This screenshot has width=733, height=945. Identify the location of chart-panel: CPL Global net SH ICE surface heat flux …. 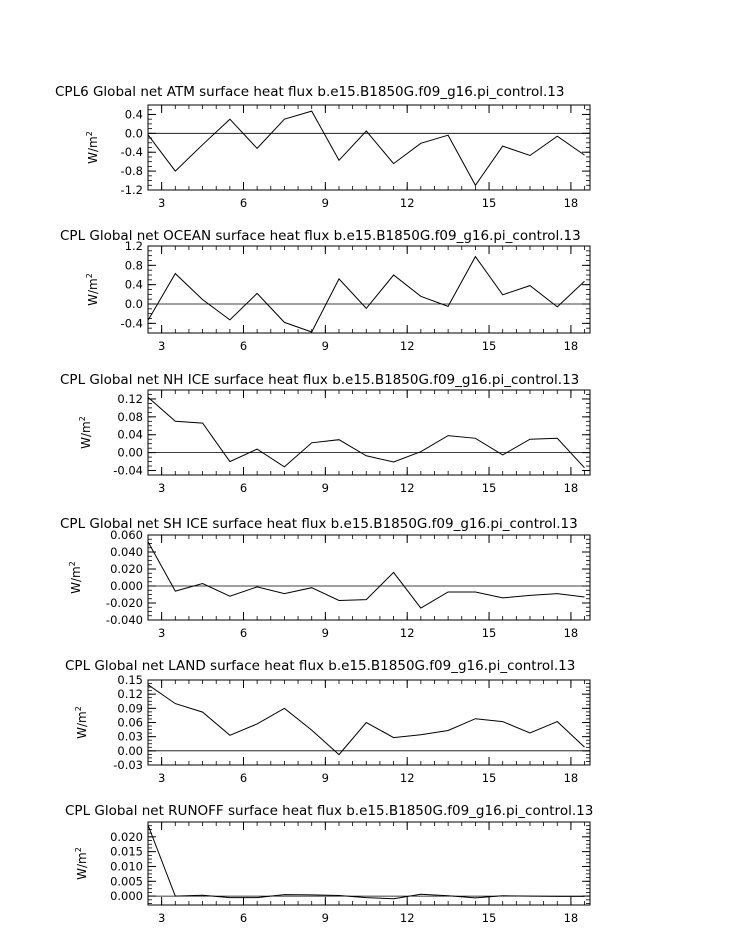
(325, 578).